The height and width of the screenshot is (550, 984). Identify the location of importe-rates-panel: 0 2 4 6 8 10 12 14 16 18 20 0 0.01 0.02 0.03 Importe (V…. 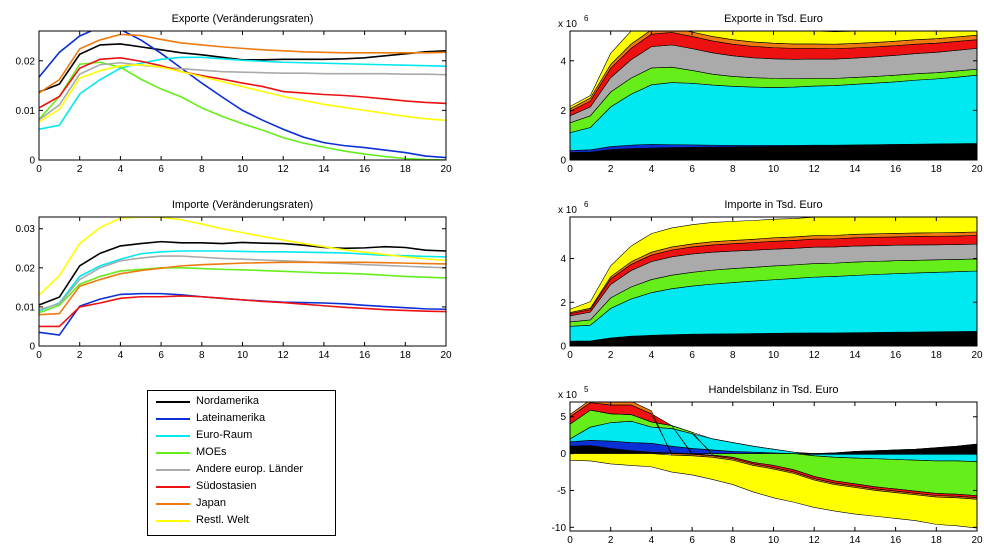
(234, 280).